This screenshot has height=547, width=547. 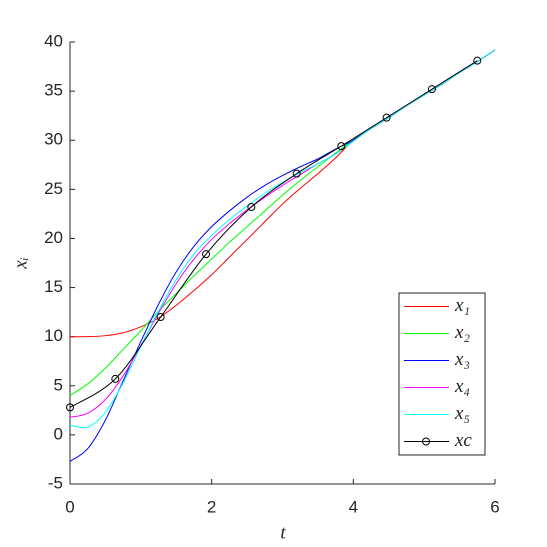 What do you see at coordinates (58, 384) in the screenshot?
I see `y-tick-label: 5` at bounding box center [58, 384].